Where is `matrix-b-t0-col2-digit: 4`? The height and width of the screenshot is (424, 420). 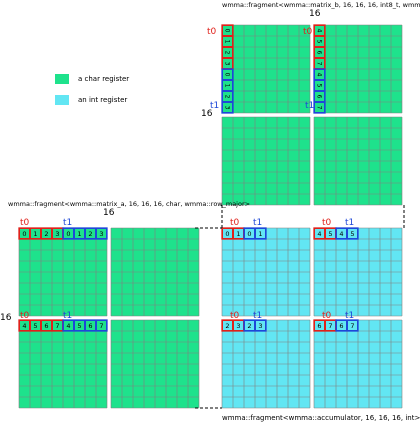
matrix-b-t0-col2-digit: 4 is located at coordinates (319, 31).